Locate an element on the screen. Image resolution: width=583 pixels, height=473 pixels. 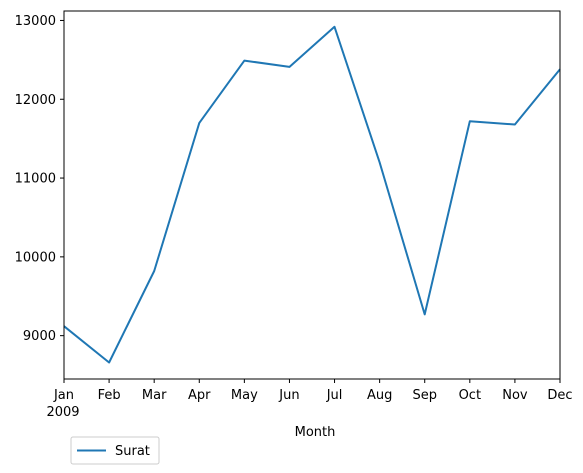
legend-box is located at coordinates (115, 450).